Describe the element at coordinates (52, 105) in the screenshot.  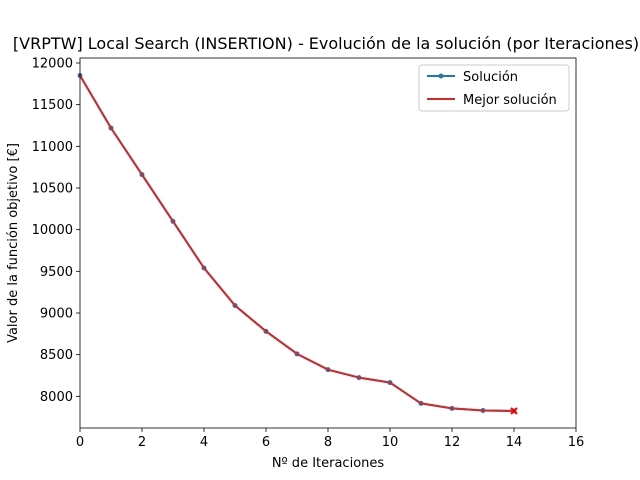
I see `y-tick-label: 11500` at that location.